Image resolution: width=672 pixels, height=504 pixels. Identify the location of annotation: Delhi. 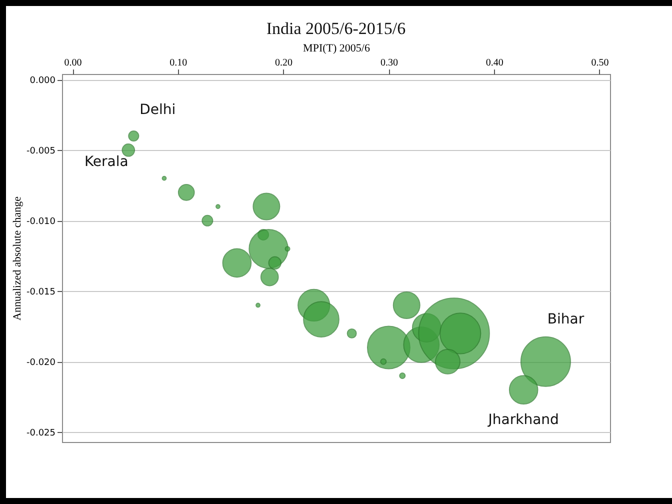
(158, 110).